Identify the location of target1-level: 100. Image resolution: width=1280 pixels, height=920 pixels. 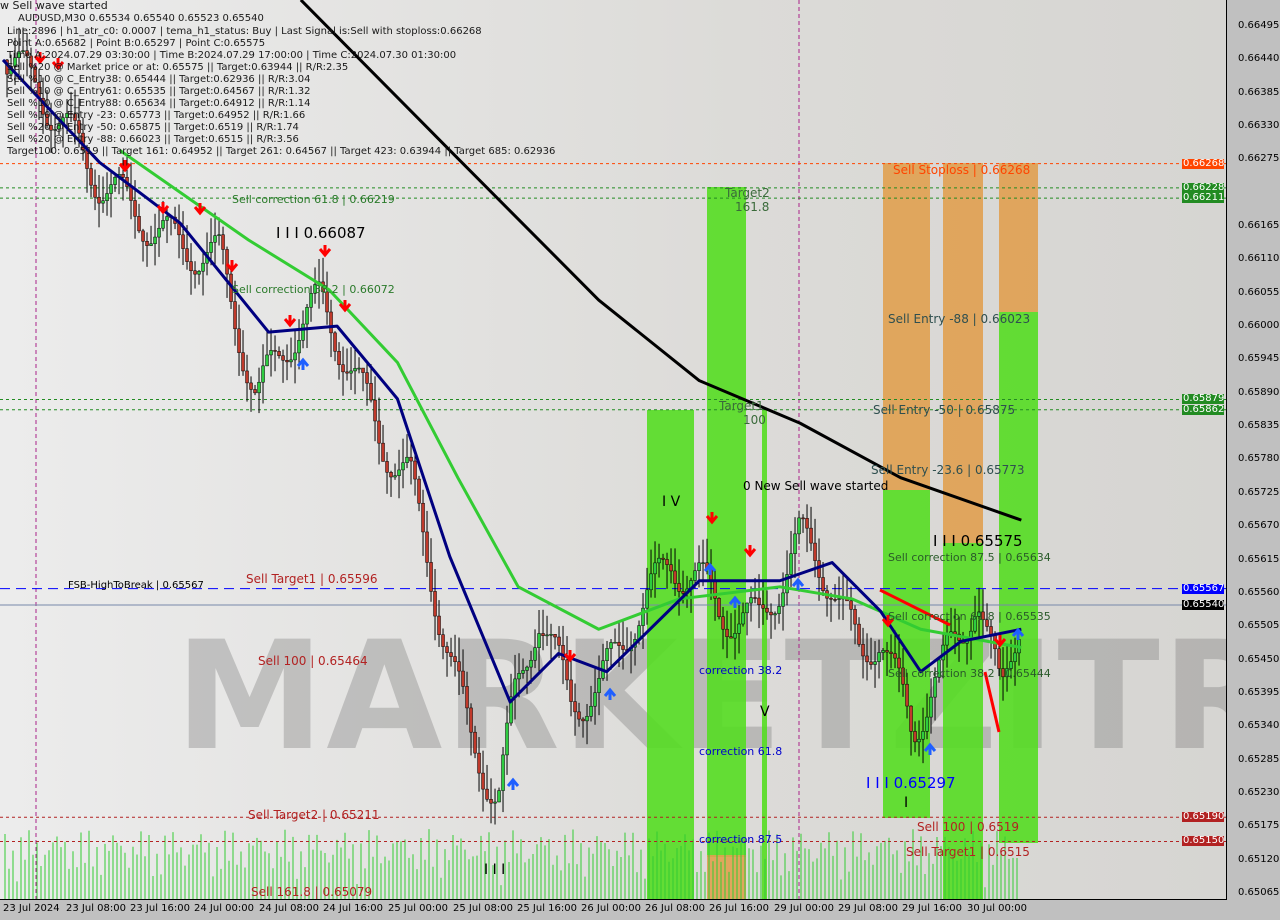
(754, 420).